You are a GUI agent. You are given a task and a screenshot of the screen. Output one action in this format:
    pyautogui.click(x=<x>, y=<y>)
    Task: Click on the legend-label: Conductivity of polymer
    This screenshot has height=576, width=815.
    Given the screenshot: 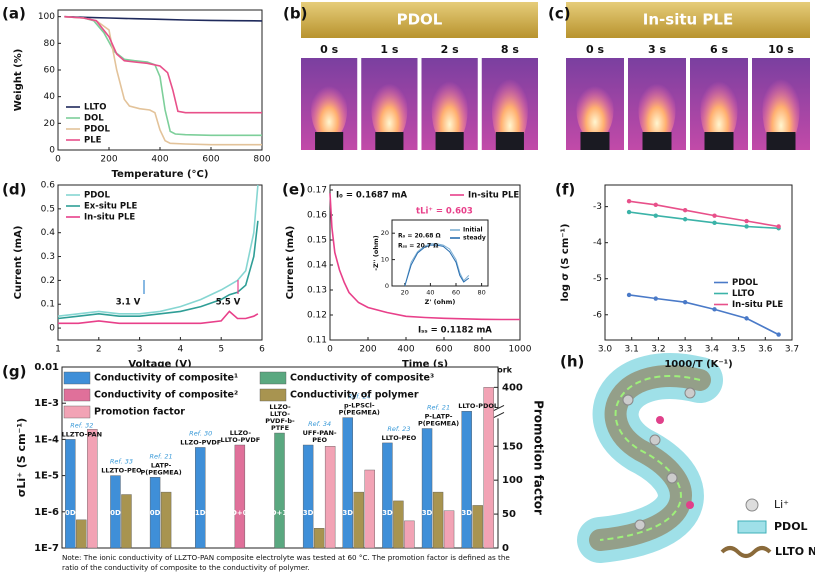 What is the action you would take?
    pyautogui.click(x=354, y=395)
    